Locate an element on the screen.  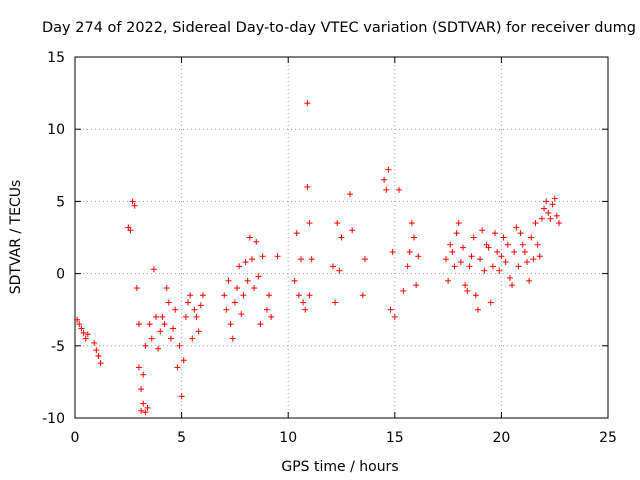
x-tick-label: 20 is located at coordinates (501, 438).